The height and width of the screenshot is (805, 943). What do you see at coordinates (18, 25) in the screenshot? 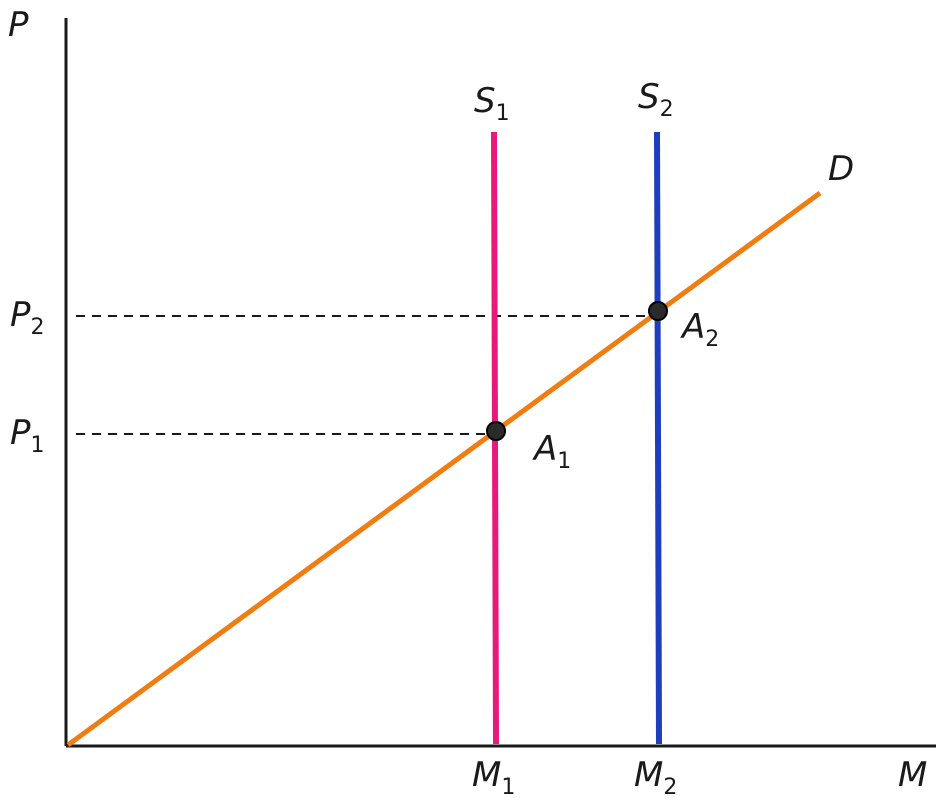
I see `y-axis-label: P` at bounding box center [18, 25].